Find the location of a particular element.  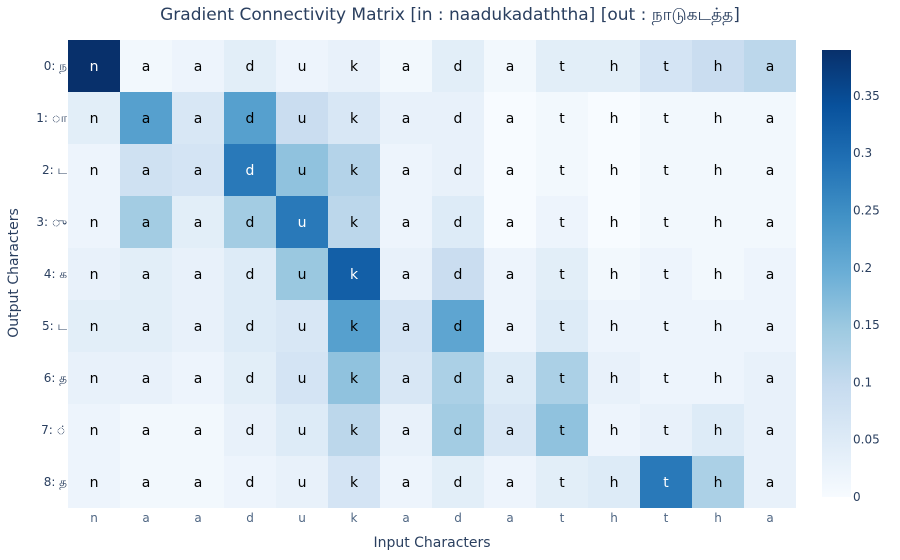

x-tick-label: h is located at coordinates (614, 518).